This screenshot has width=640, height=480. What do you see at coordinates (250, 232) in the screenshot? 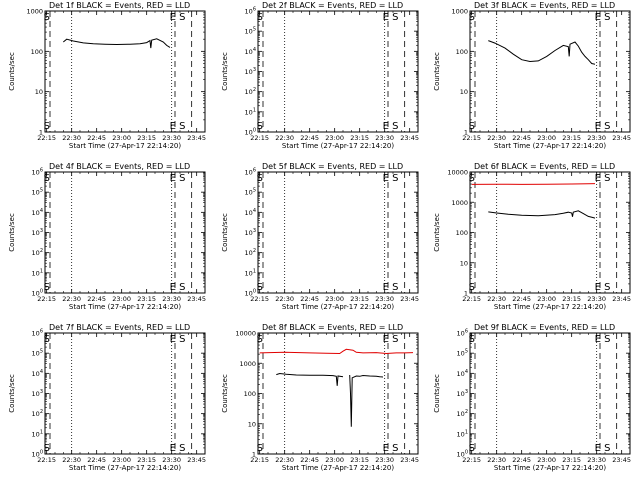
I see `y-tick-label: 10³` at bounding box center [250, 232].